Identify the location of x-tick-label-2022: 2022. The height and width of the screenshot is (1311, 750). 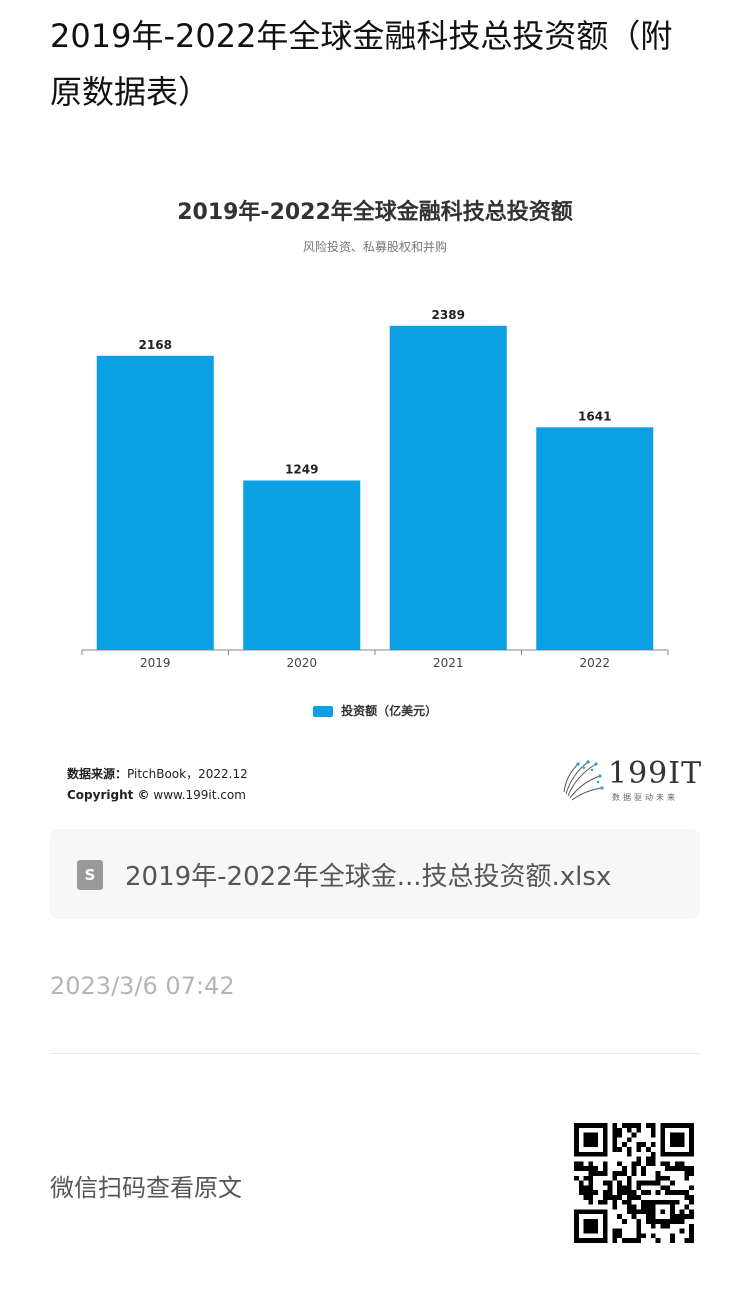
(594, 663).